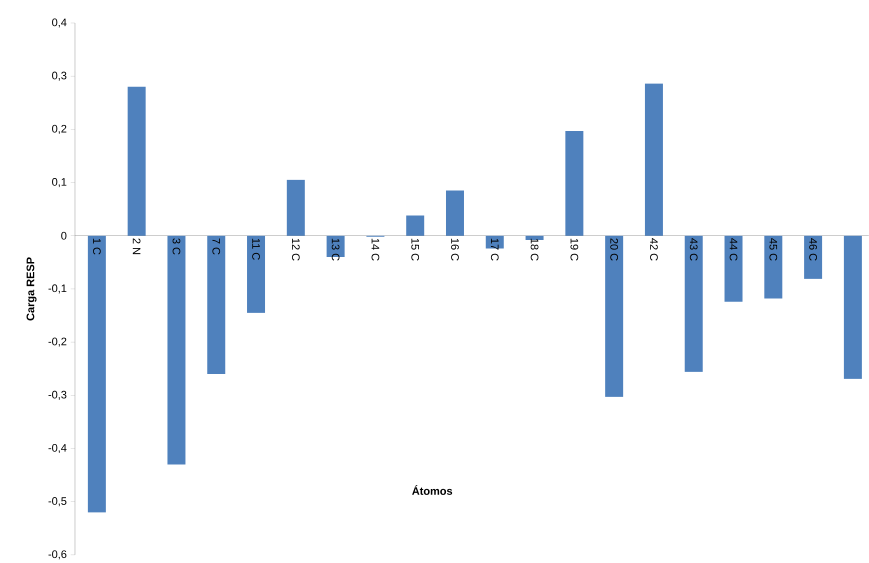  I want to click on x-tick-label: 46 C, so click(813, 249).